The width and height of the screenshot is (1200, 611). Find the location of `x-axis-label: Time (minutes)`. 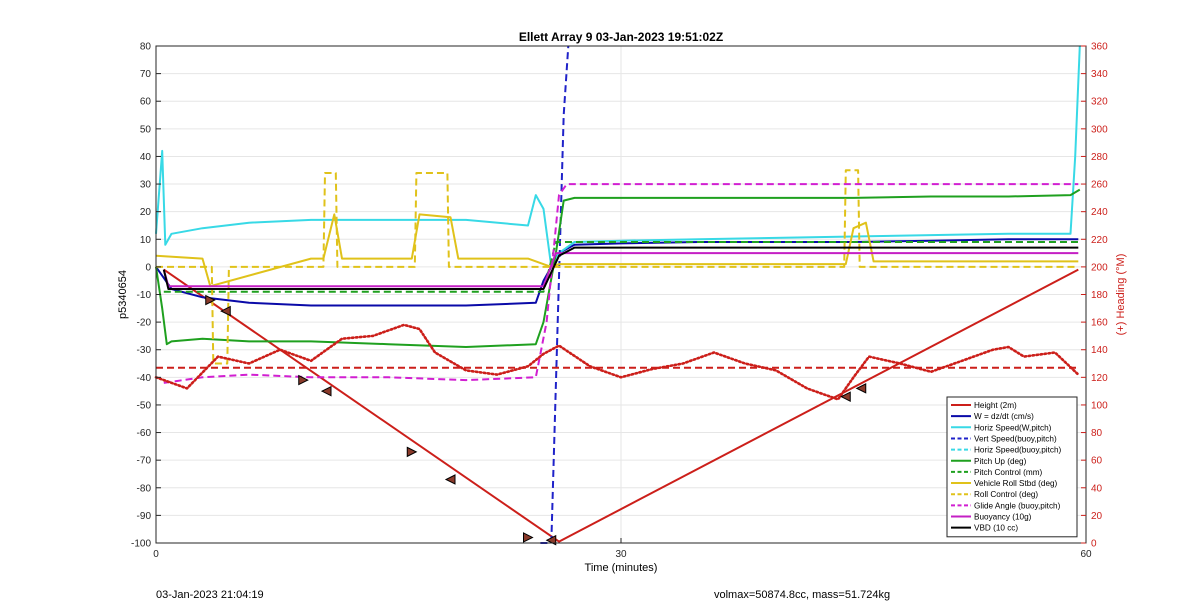

x-axis-label: Time (minutes) is located at coordinates (621, 568).